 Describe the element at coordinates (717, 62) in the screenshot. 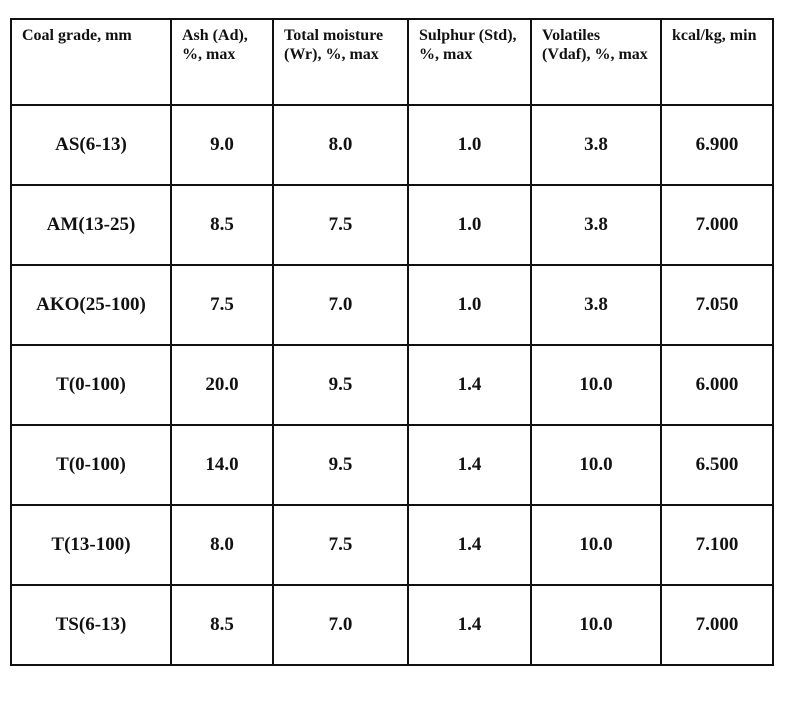

I see `header-cell: kcal/kg, min` at that location.